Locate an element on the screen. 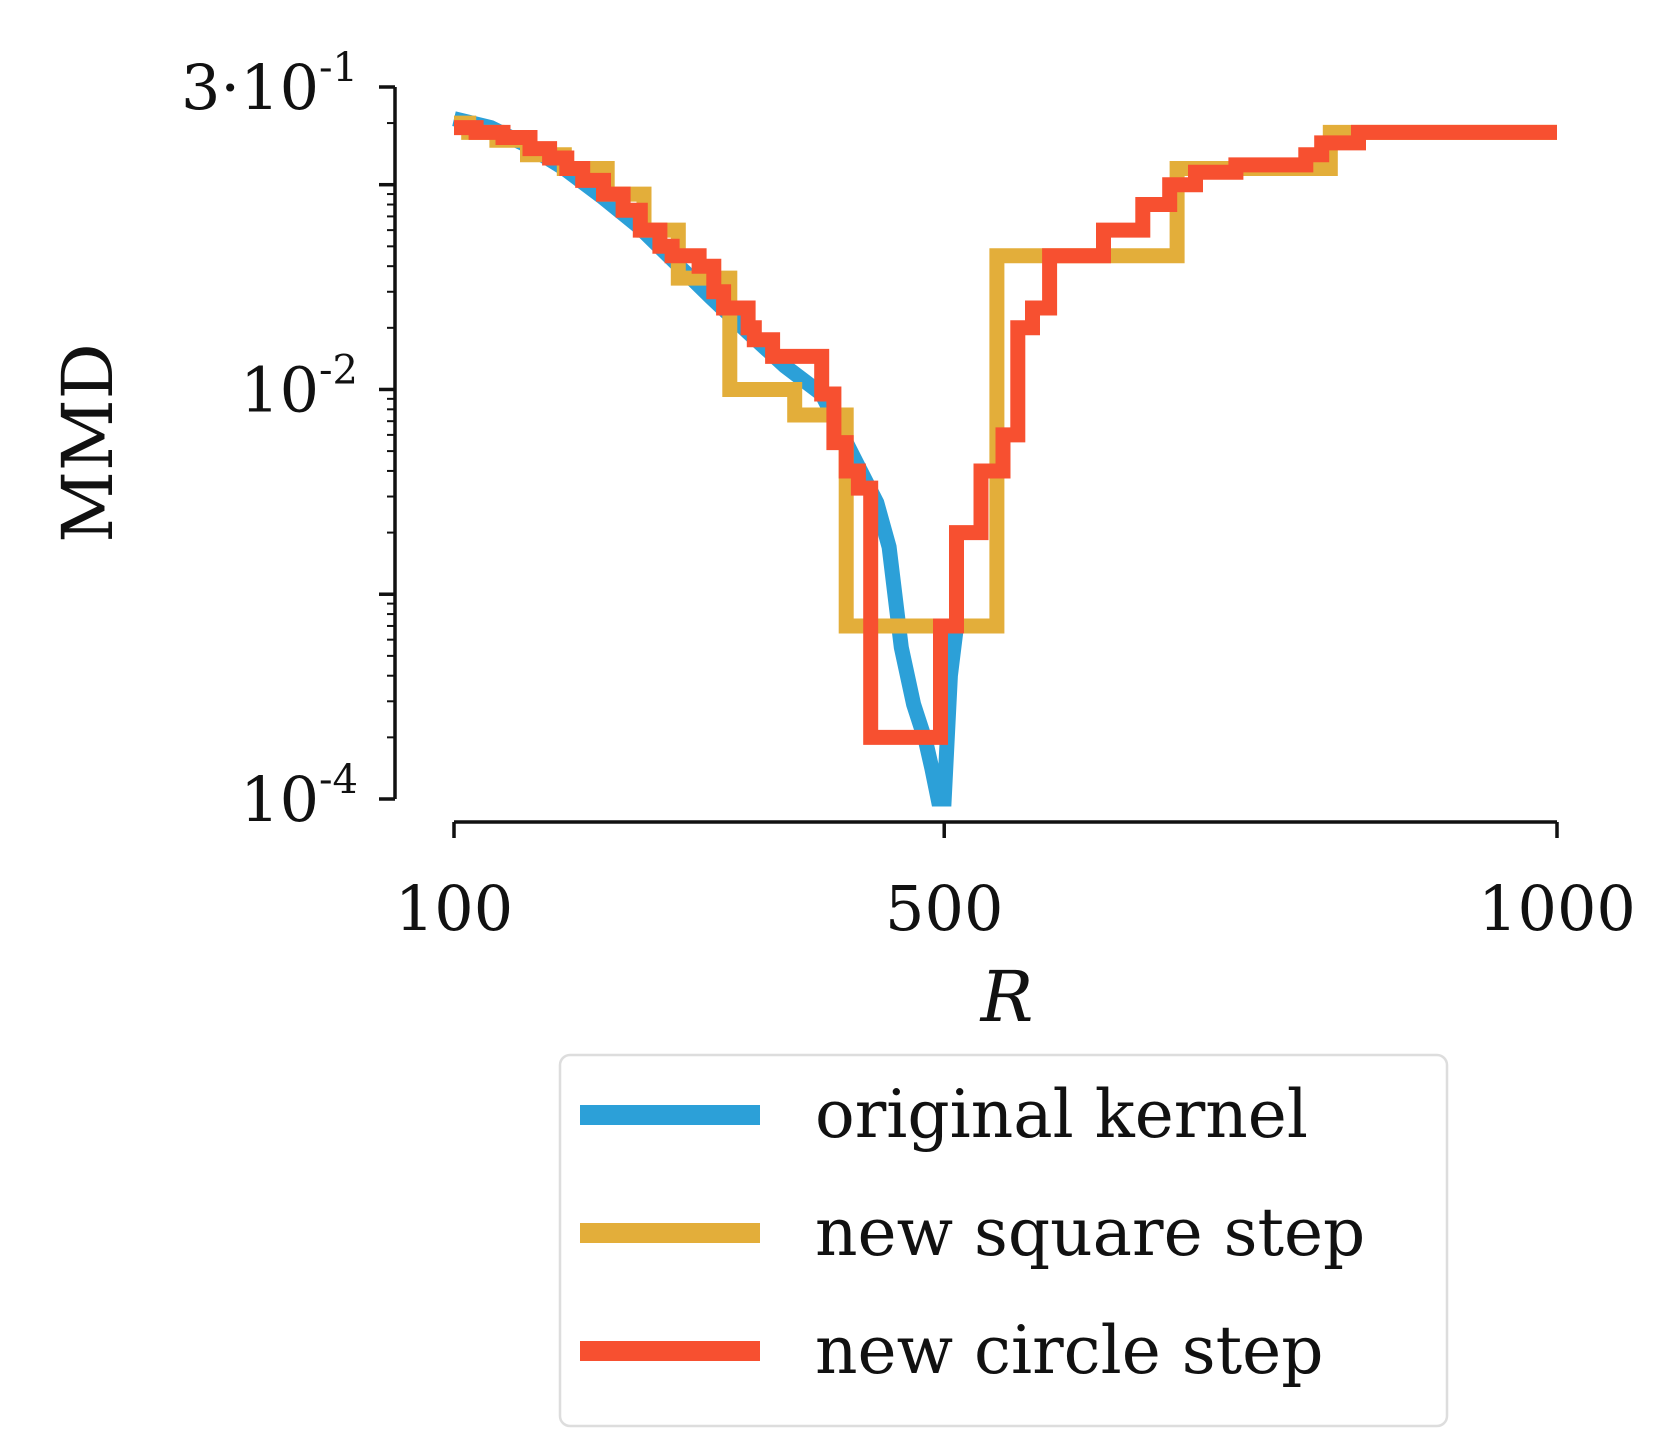 The width and height of the screenshot is (1667, 1449). y-tick-label: 10⁻⁴ is located at coordinates (299, 796).